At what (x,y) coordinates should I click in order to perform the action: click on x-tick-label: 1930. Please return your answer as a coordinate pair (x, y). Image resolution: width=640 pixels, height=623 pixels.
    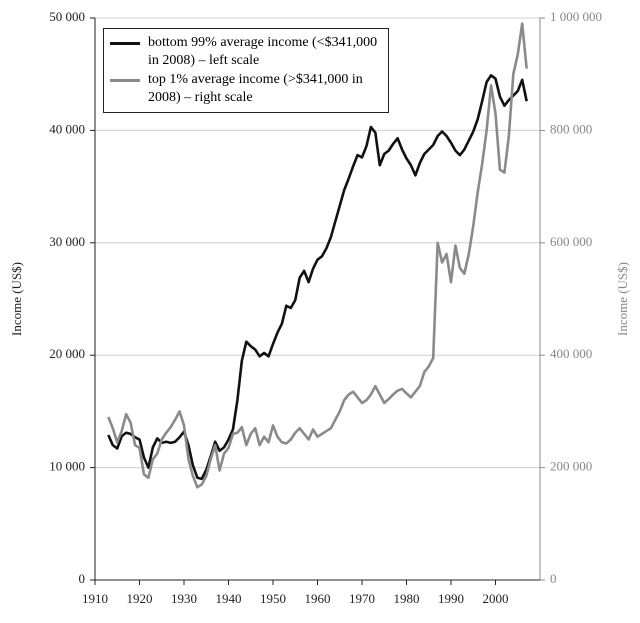
    Looking at the image, I should click on (184, 598).